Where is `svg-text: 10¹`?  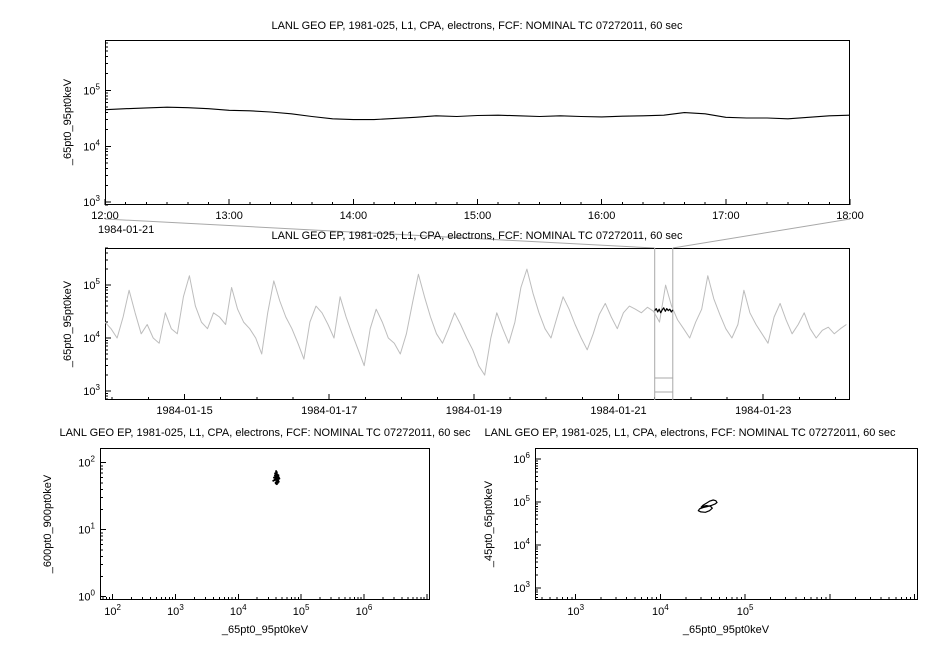
svg-text: 10¹ is located at coordinates (86, 529).